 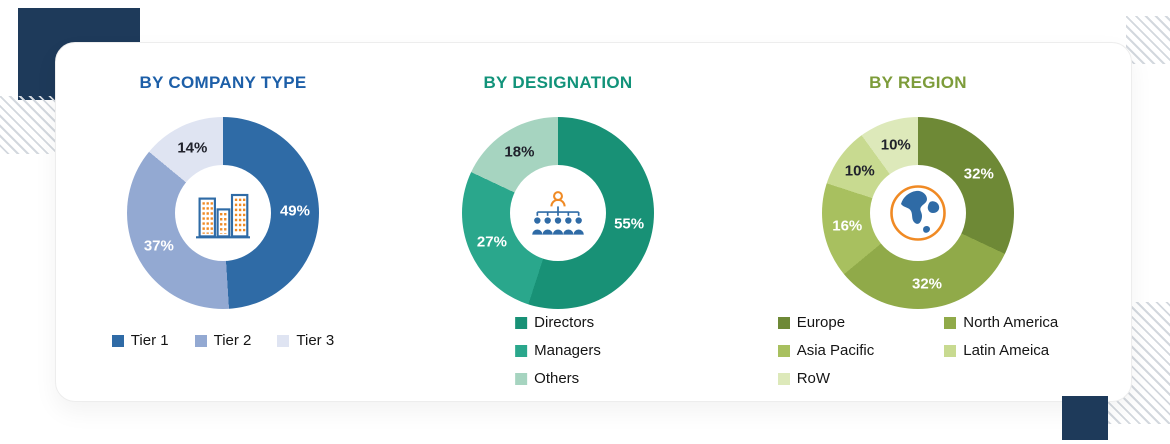 What do you see at coordinates (223, 82) in the screenshot?
I see `chart-title: BY COMPANY TYPE` at bounding box center [223, 82].